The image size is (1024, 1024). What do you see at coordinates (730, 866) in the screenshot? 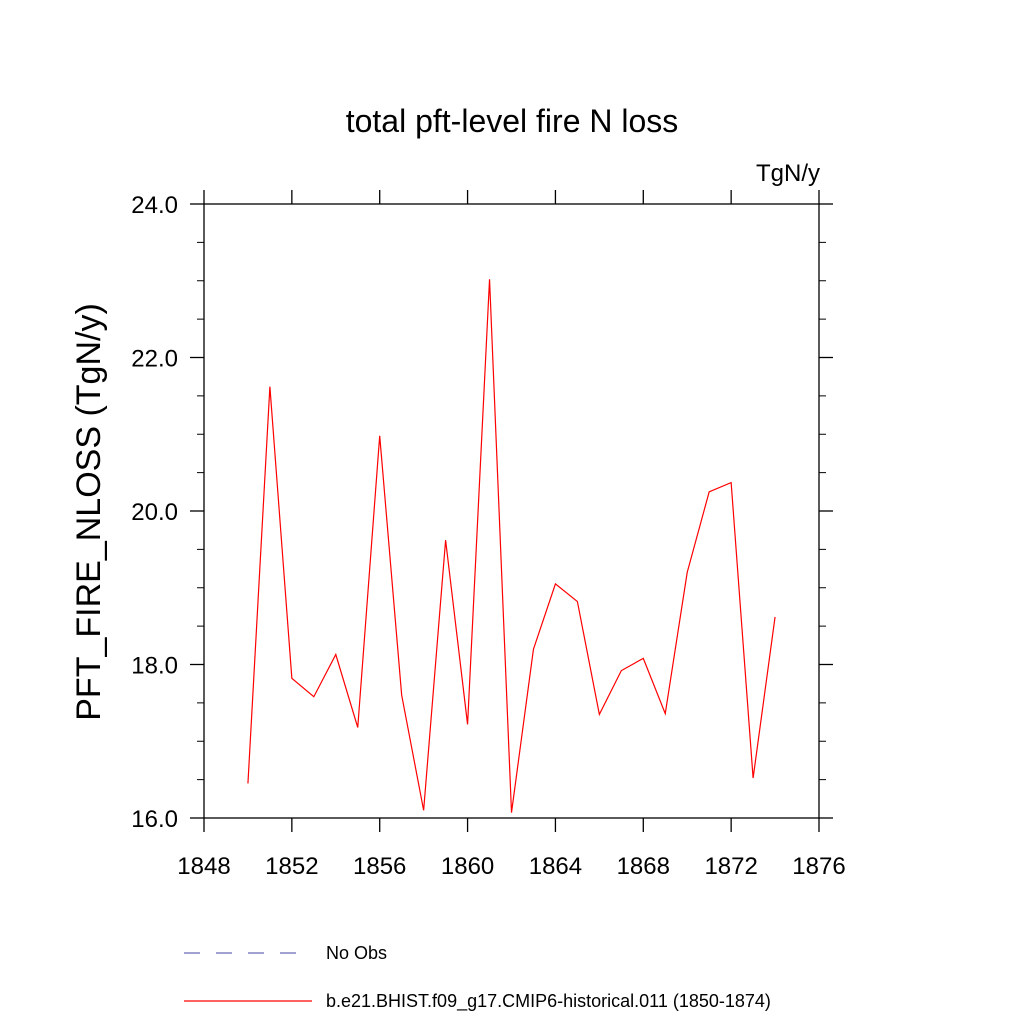
I see `x-tick-label: 1872` at bounding box center [730, 866].